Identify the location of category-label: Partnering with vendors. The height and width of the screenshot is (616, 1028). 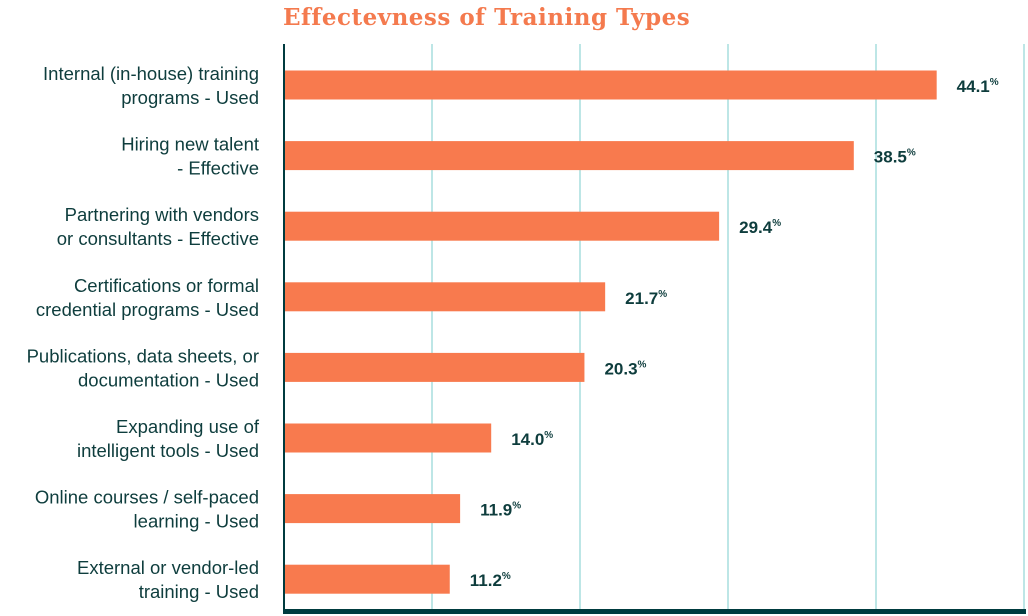
(162, 214).